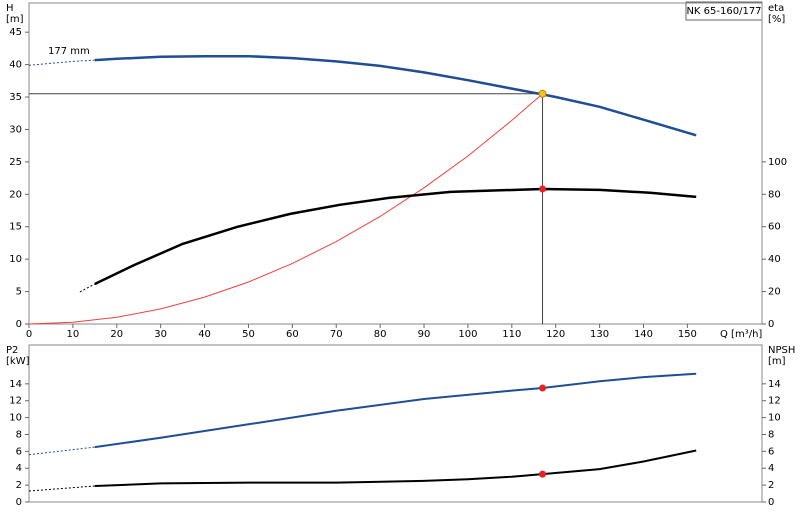  What do you see at coordinates (771, 451) in the screenshot?
I see `y2-tick-label: 6` at bounding box center [771, 451].